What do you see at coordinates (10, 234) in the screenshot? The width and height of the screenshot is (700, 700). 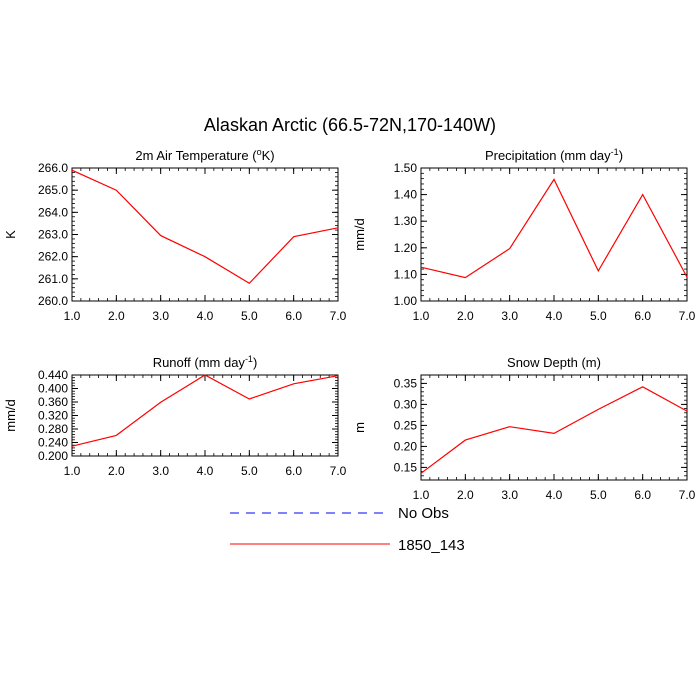 I see `y-axis-label: K` at bounding box center [10, 234].